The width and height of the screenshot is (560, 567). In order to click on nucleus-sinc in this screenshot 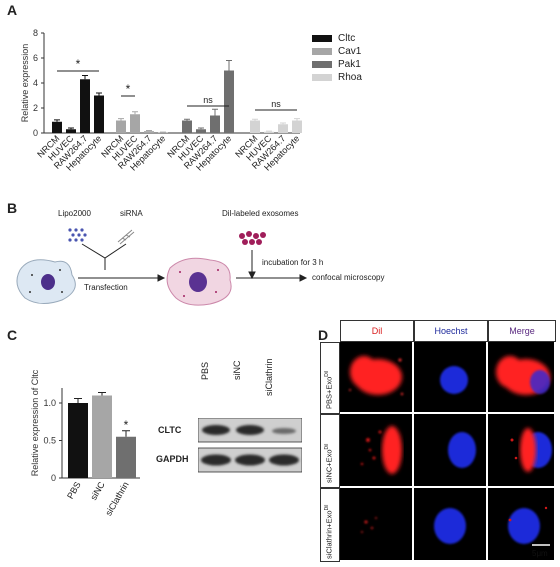, I will do `click(462, 450)`.